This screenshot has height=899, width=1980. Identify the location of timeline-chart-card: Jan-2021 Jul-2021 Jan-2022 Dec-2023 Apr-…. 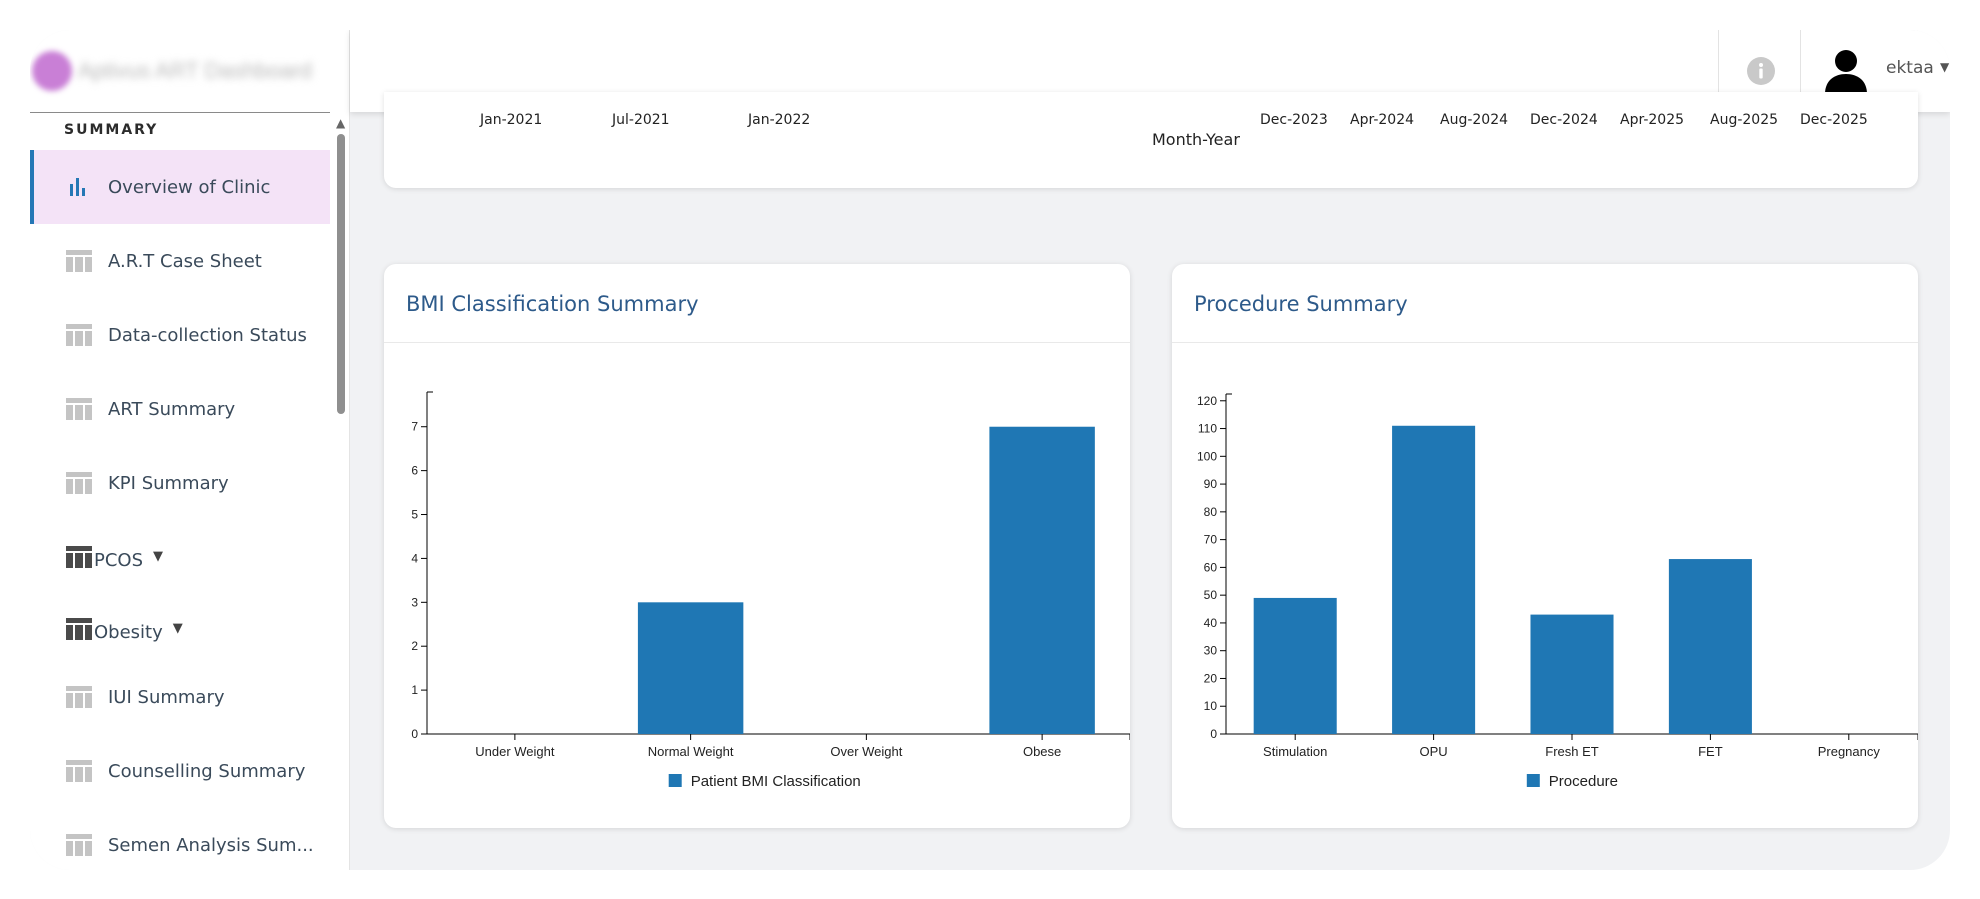
(1151, 140).